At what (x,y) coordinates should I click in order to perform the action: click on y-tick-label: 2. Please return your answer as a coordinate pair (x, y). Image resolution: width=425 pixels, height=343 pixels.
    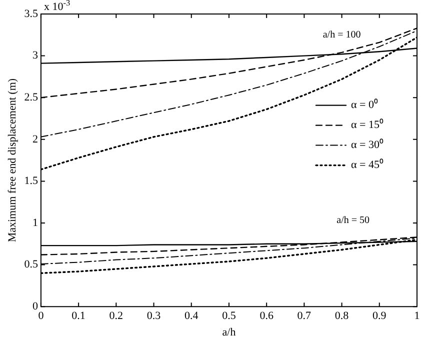
    Looking at the image, I should click on (35, 139).